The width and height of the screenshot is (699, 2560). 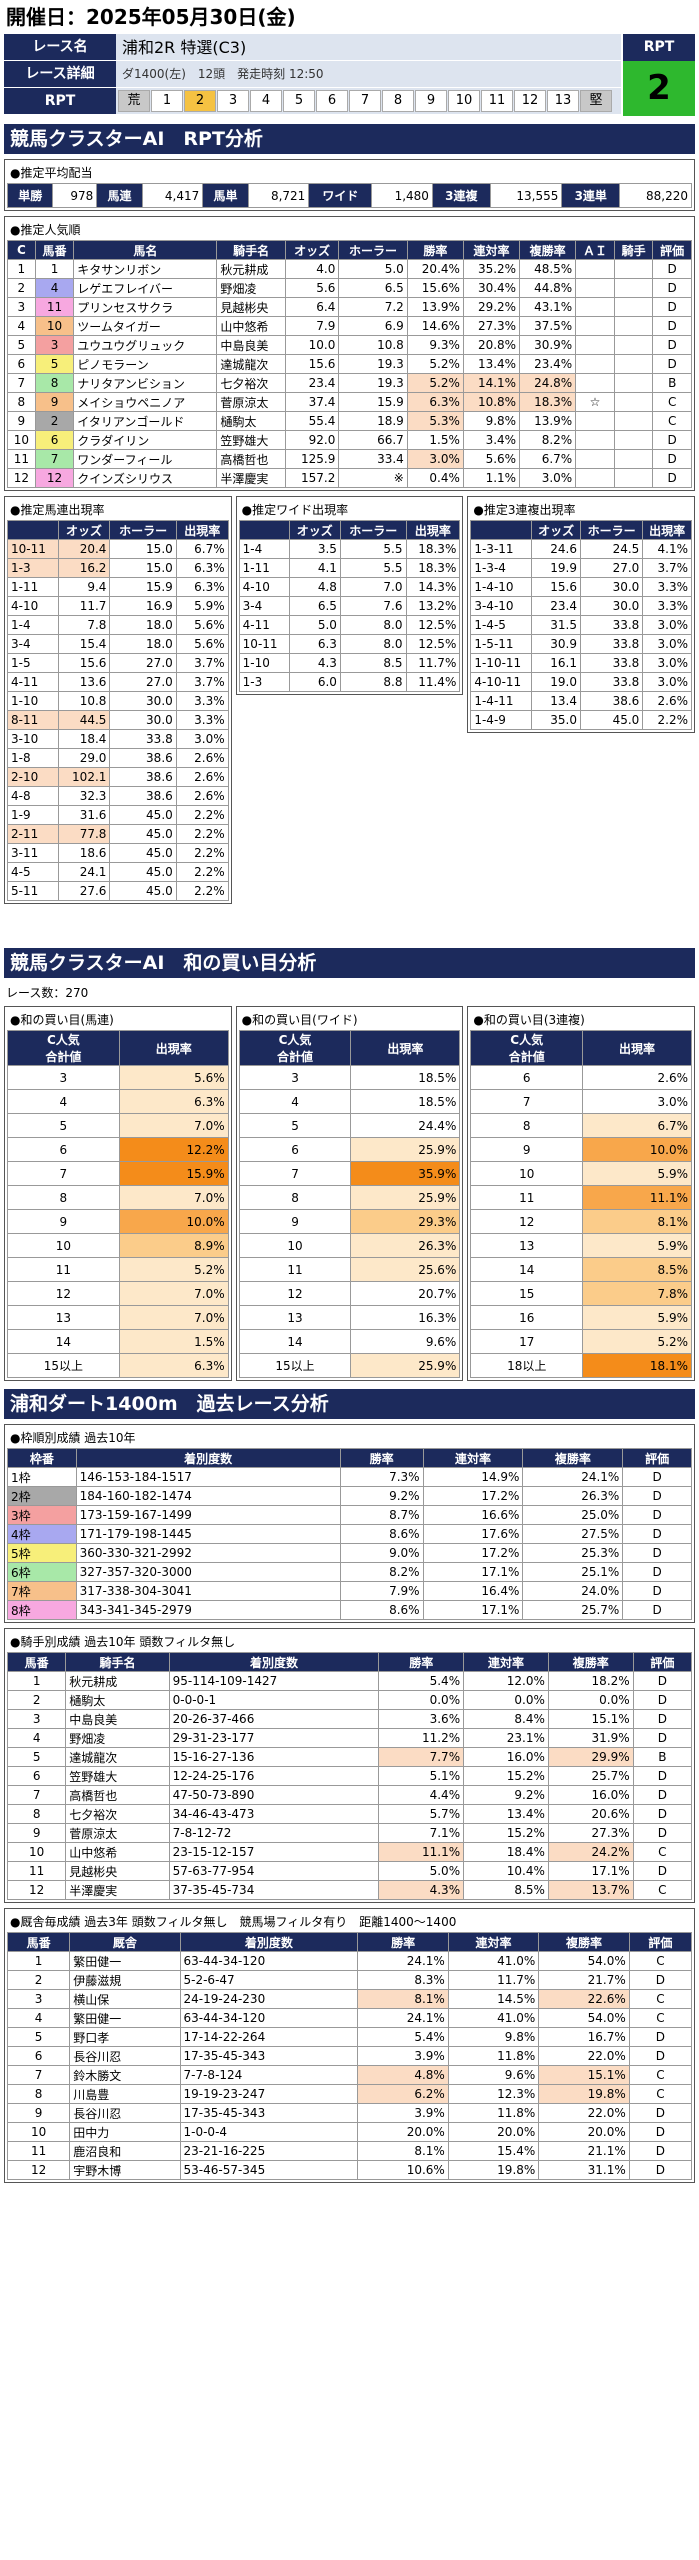 What do you see at coordinates (421, 1757) in the screenshot?
I see `jockey-cell: 7.7%` at bounding box center [421, 1757].